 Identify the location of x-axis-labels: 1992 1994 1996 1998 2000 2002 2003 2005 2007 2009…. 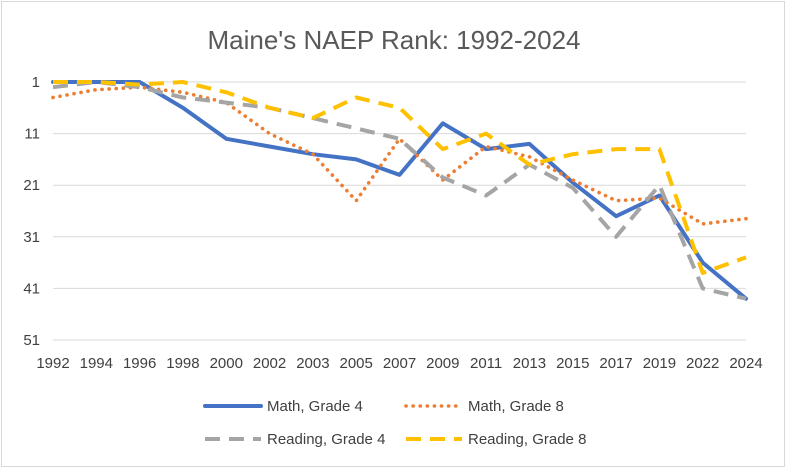
(399, 363).